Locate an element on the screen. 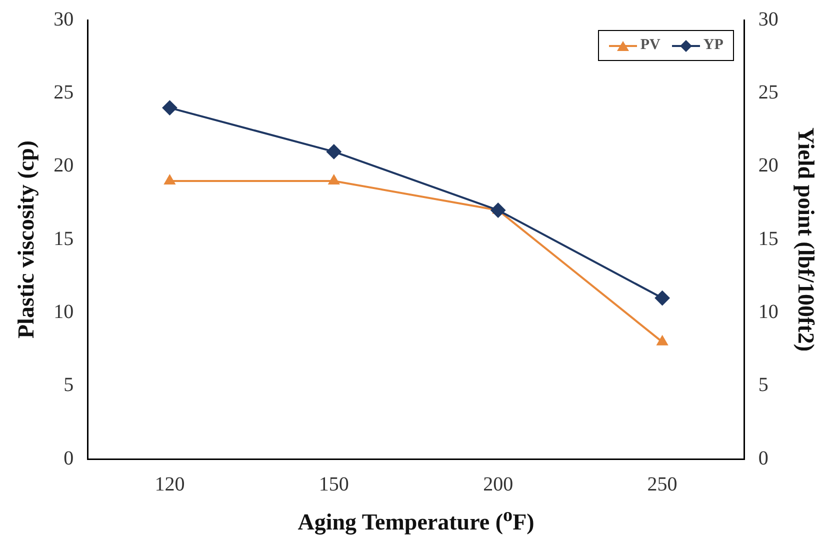 Image resolution: width=832 pixels, height=546 pixels. x-tick-label: 200 is located at coordinates (498, 484).